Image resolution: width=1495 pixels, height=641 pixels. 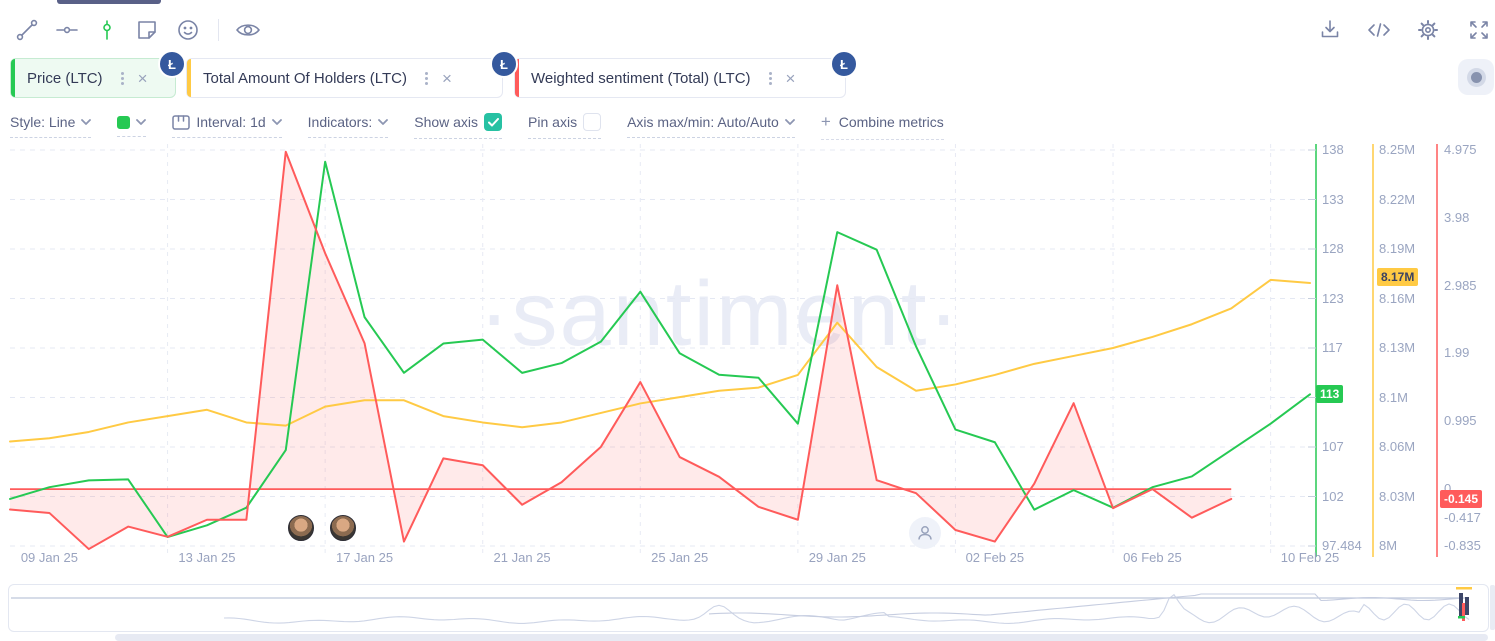 I want to click on person-marker, so click(x=925, y=533).